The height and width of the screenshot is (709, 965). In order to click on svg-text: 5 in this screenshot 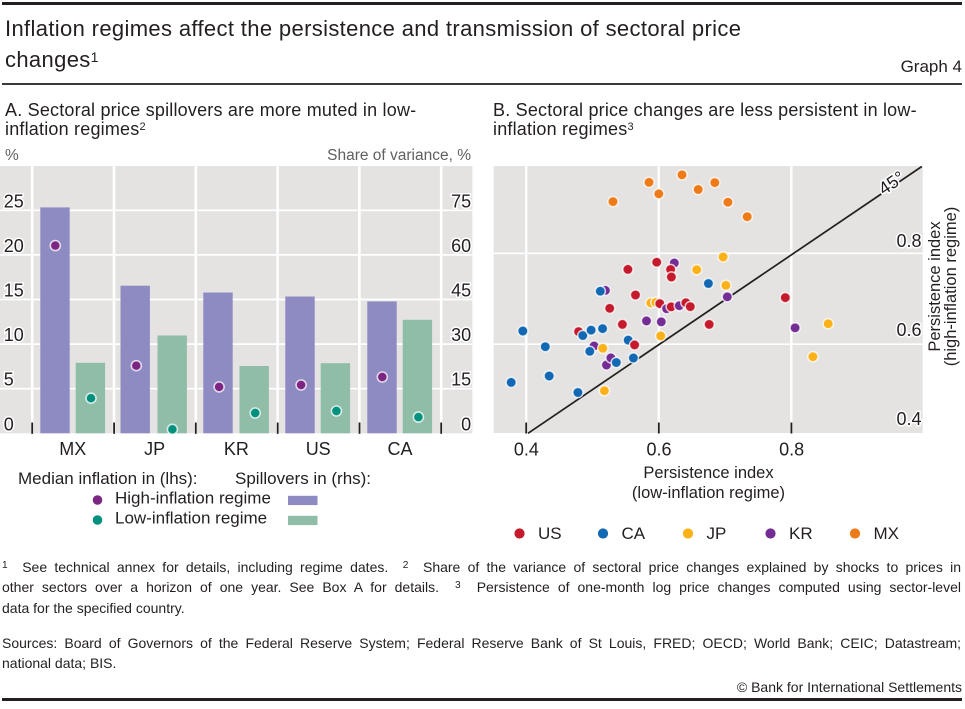, I will do `click(9, 380)`.